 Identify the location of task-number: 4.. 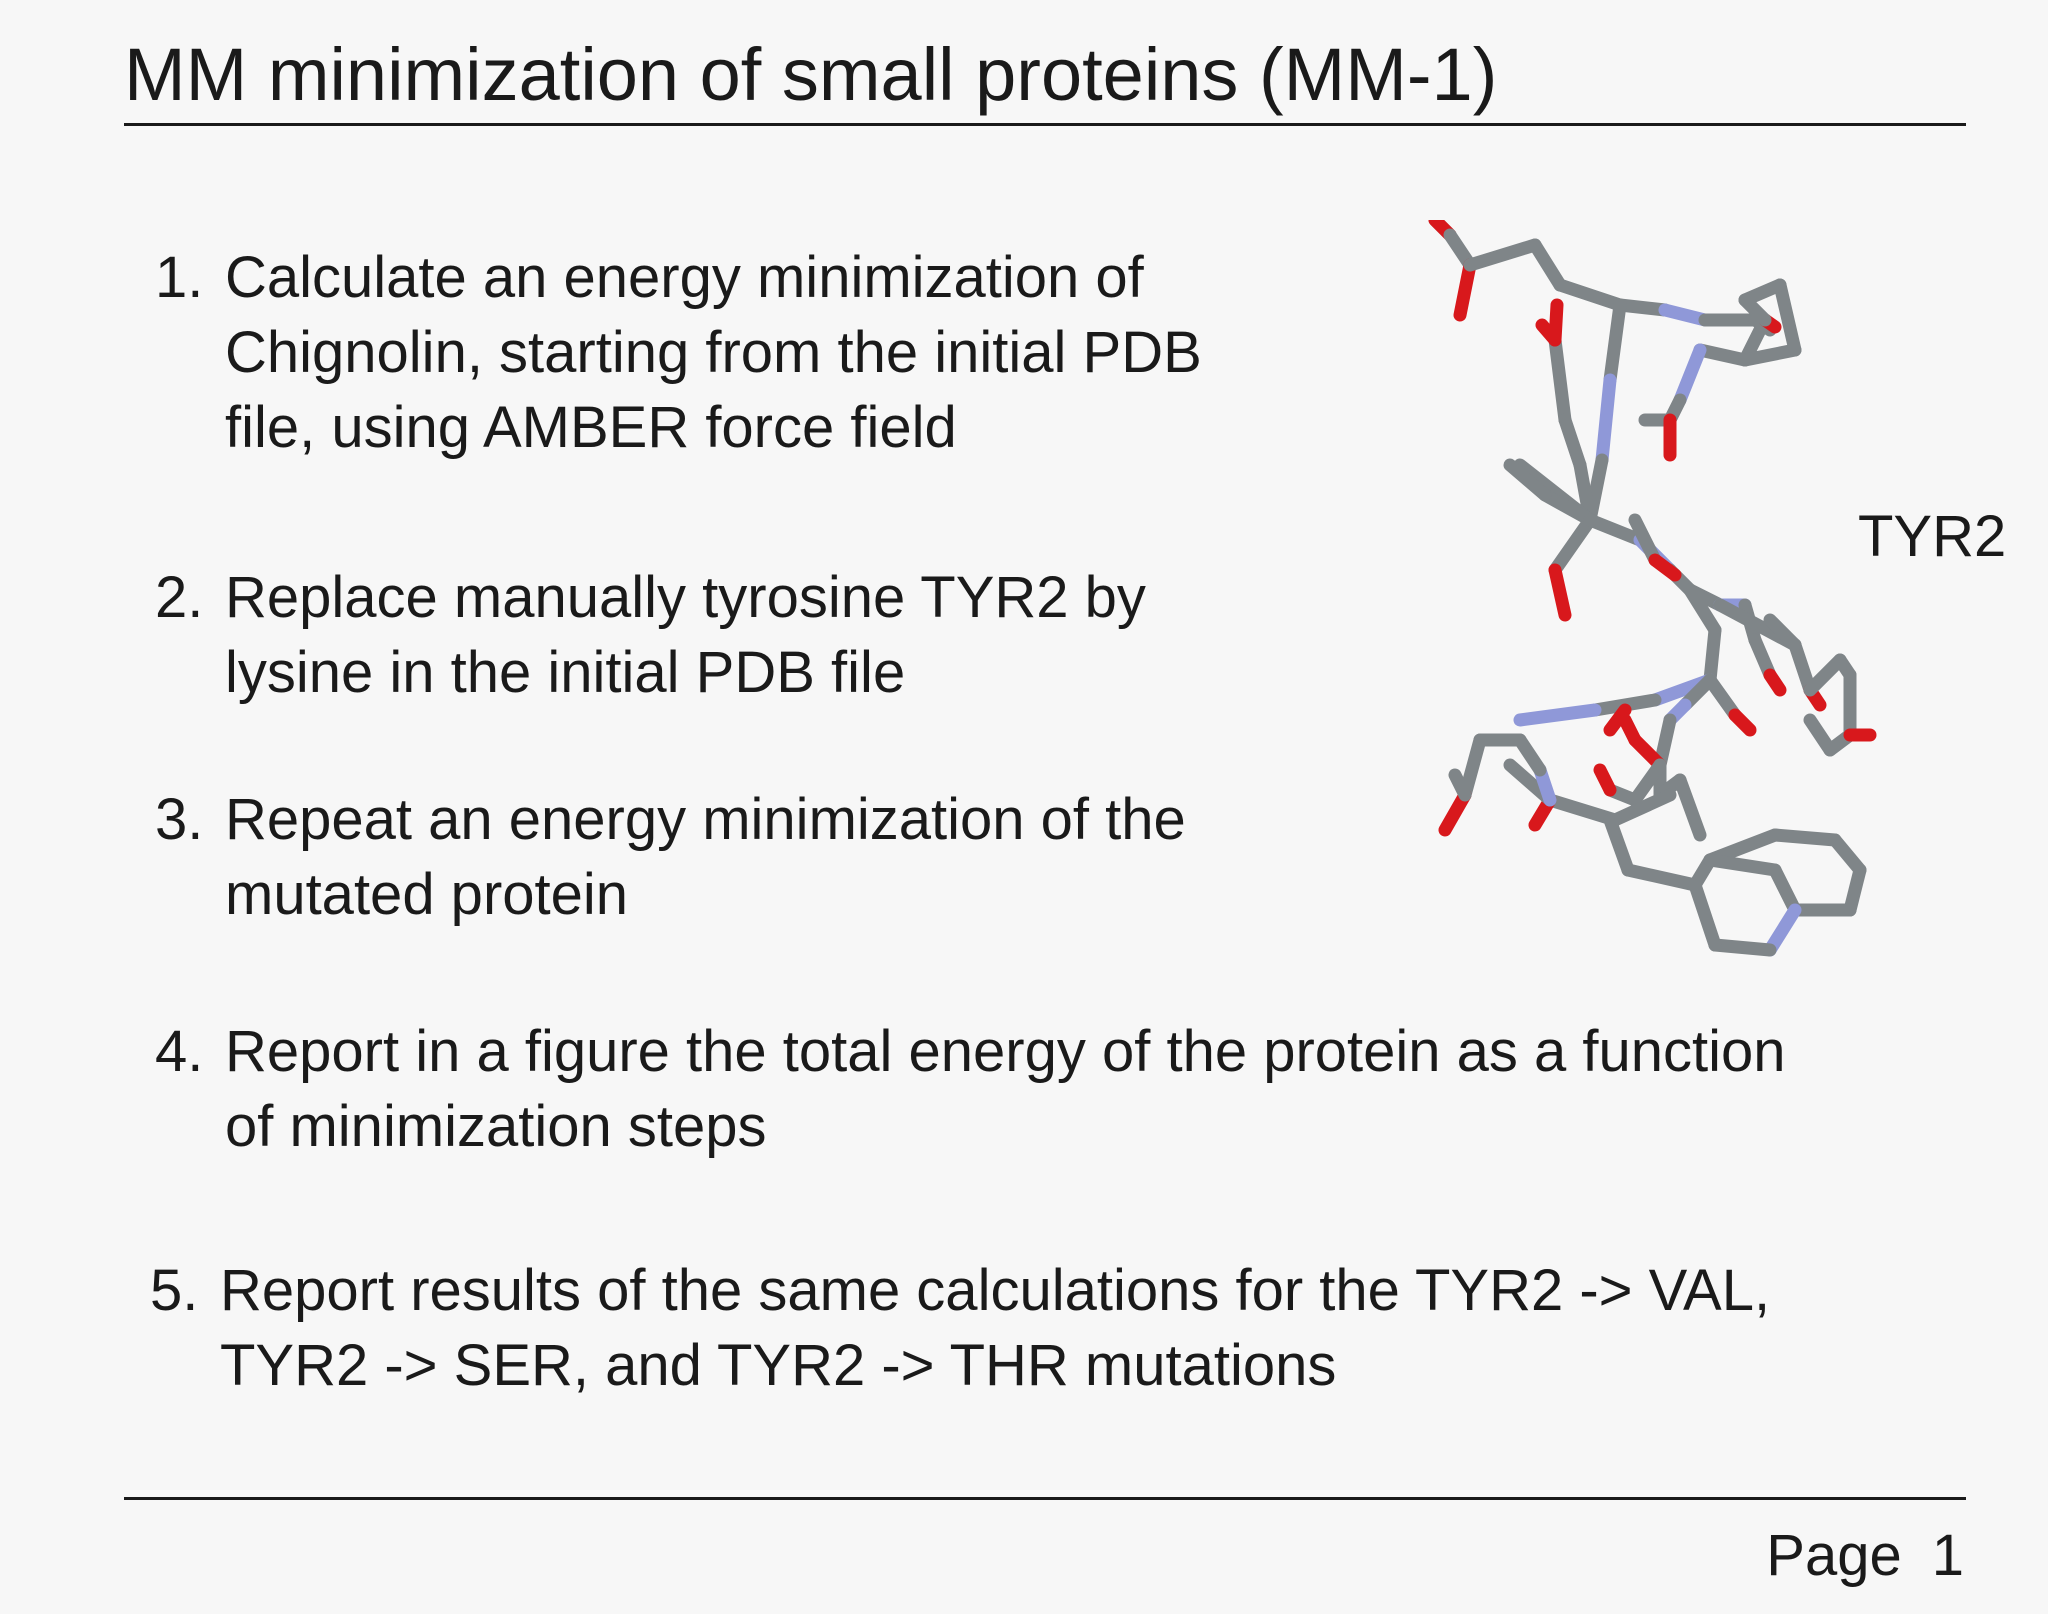
(179, 1051).